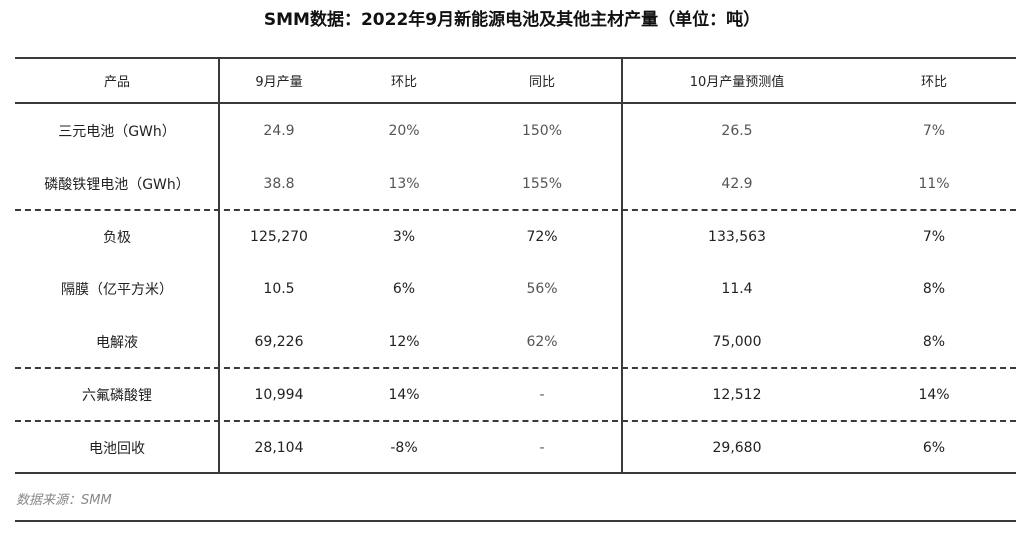  I want to click on cell-mom: -8%, so click(404, 448).